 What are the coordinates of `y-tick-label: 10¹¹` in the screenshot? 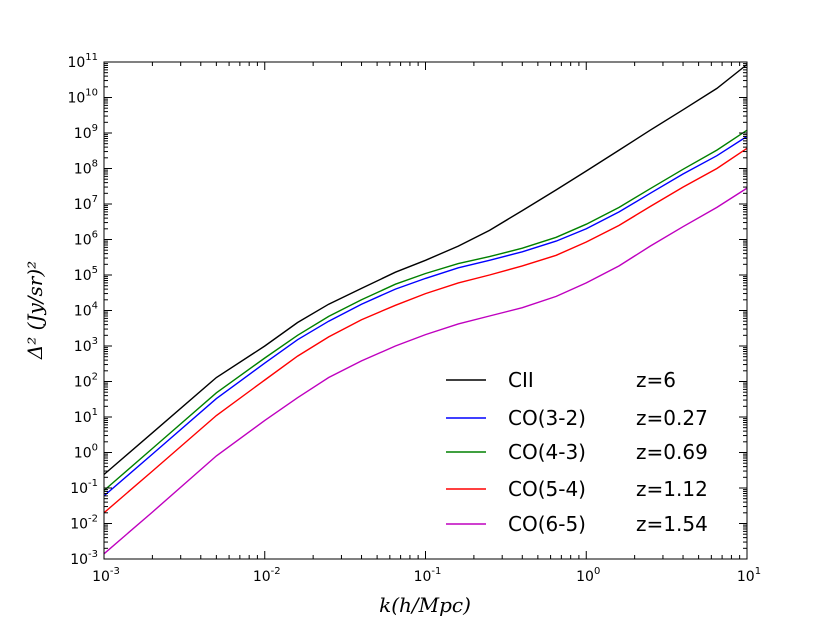 It's located at (82, 61).